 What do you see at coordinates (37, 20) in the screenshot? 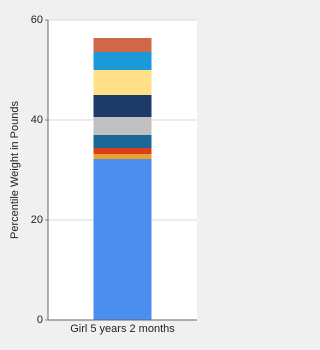
I see `y-tick-label: 60` at bounding box center [37, 20].